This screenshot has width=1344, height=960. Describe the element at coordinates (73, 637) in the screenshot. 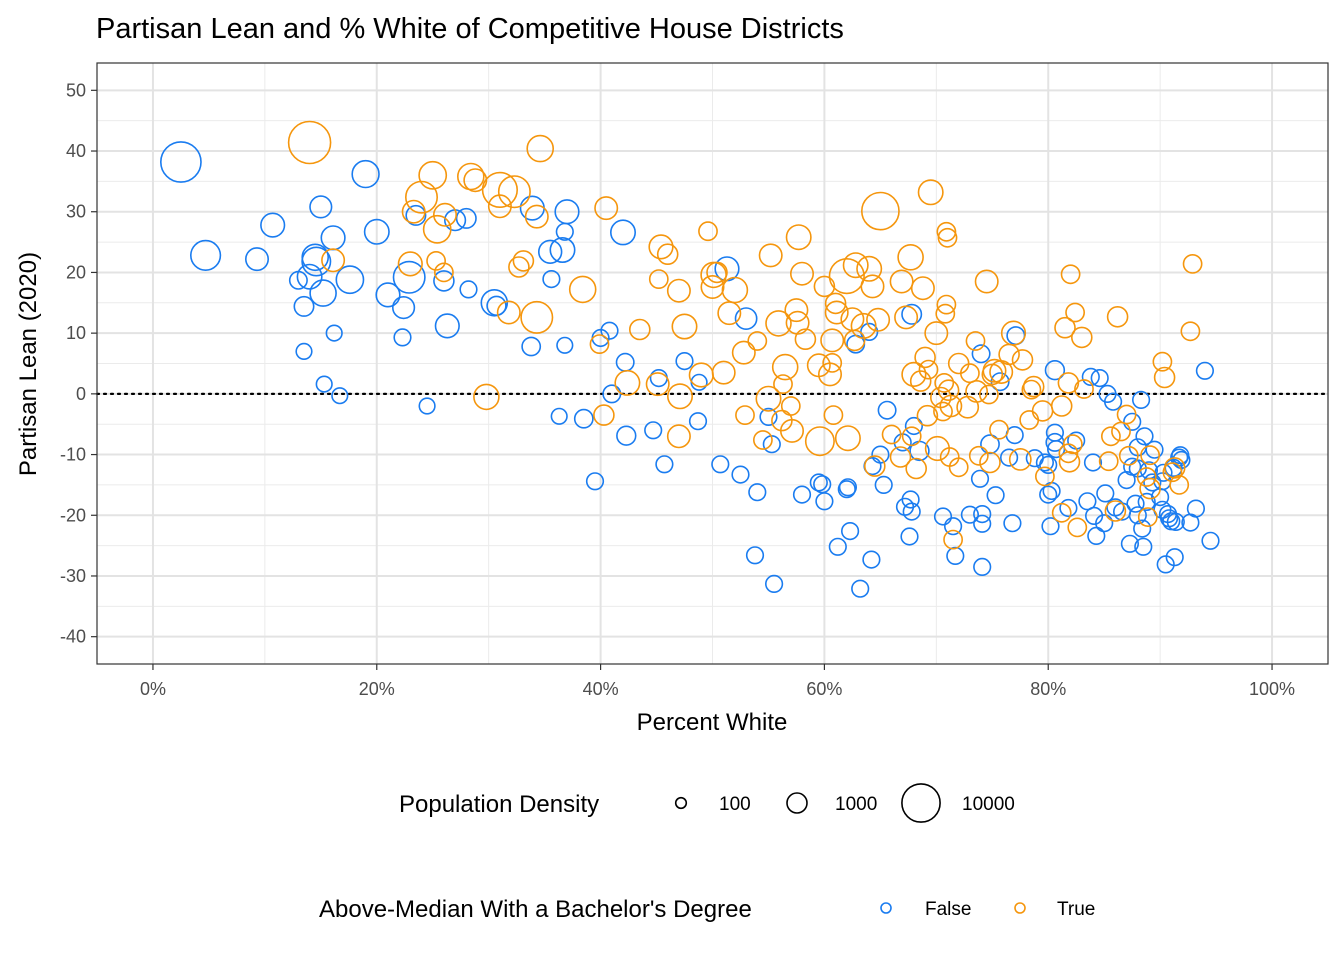

I see `y-tick-label: -40` at that location.